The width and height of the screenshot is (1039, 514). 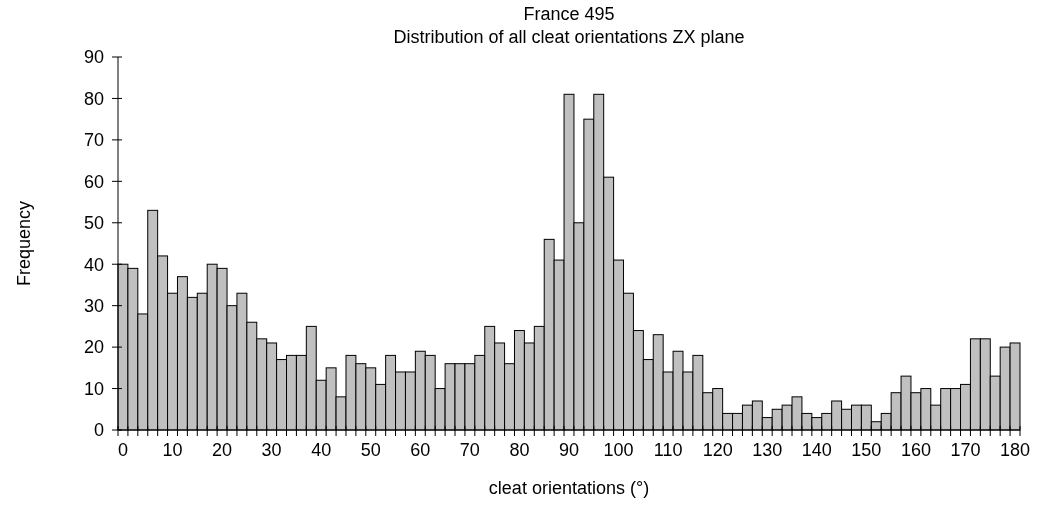 What do you see at coordinates (420, 450) in the screenshot?
I see `x-tick-label: 60` at bounding box center [420, 450].